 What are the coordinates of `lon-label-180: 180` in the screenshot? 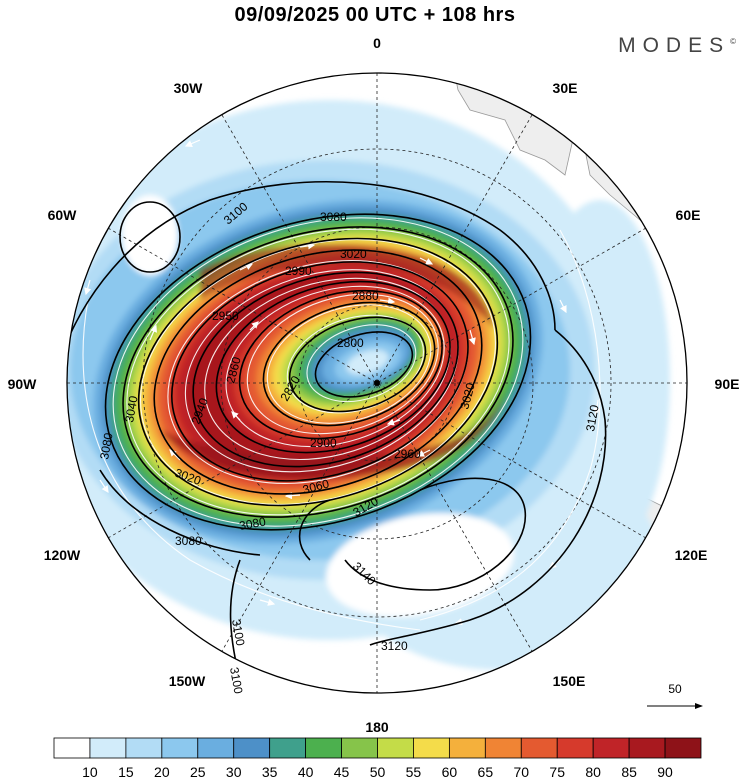 It's located at (377, 727).